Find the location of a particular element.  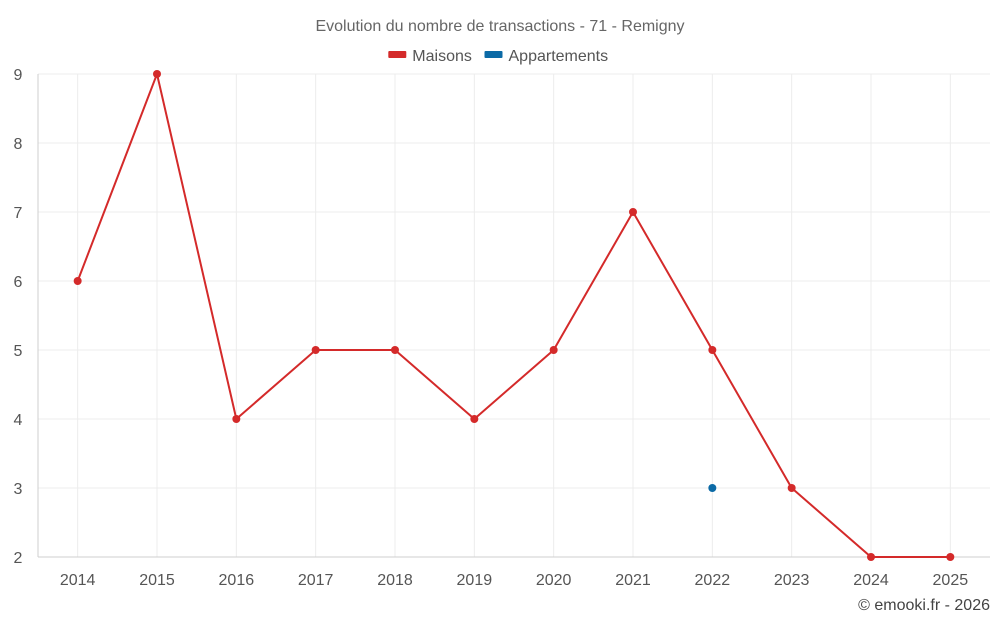

legend-label: Maisons is located at coordinates (442, 56).